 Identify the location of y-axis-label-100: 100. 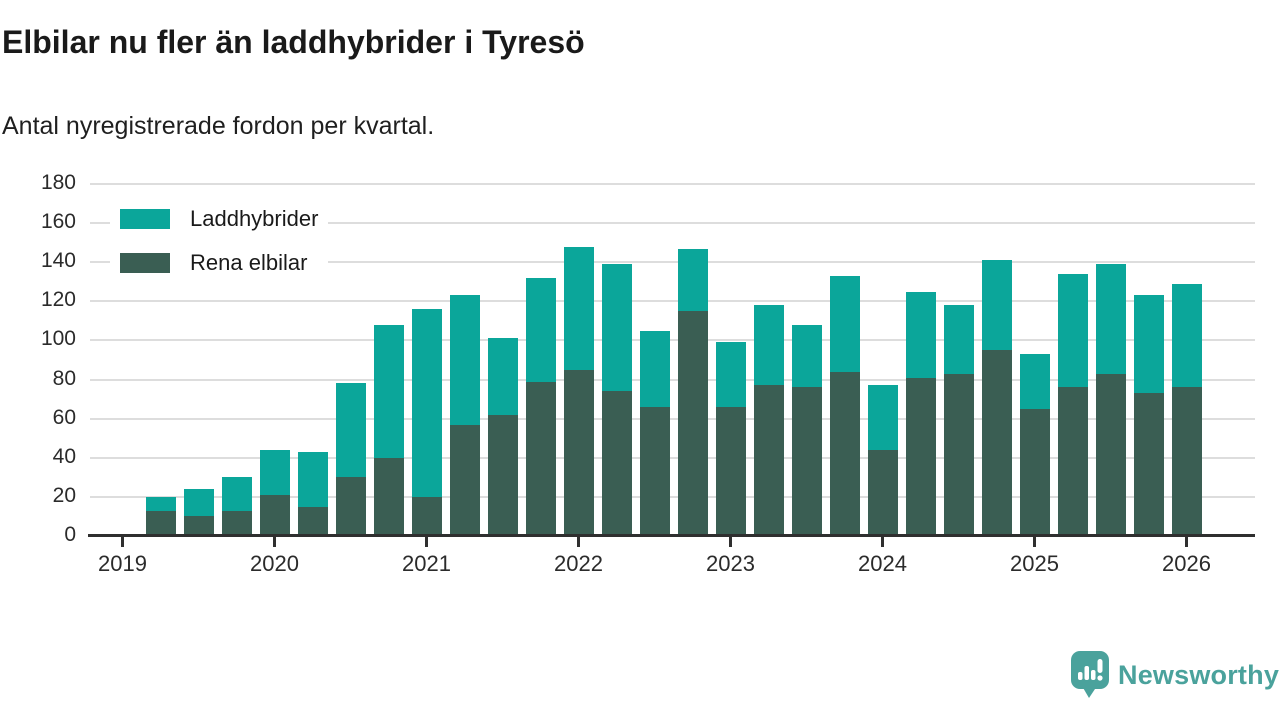
(58, 339).